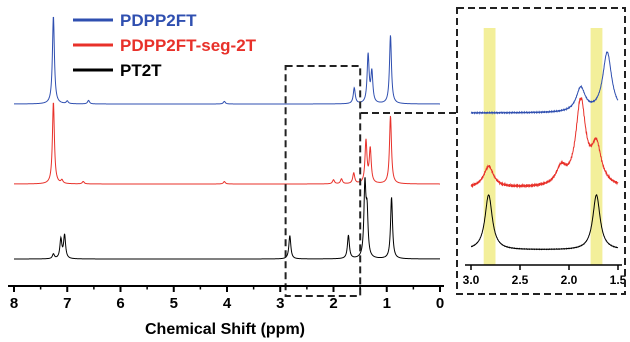 The image size is (630, 342). I want to click on main-x-tick-label: 8, so click(14, 303).